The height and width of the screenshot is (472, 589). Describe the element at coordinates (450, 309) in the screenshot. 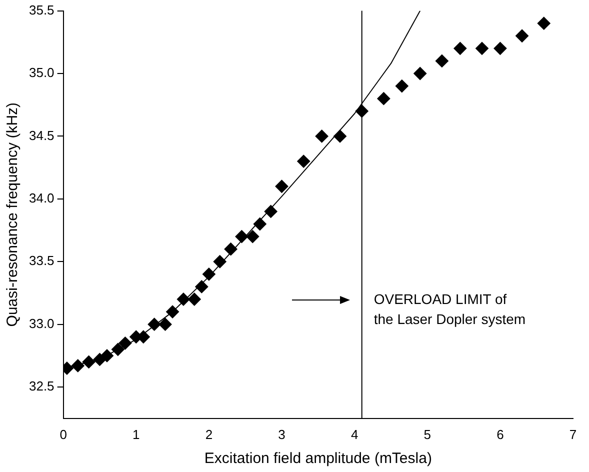

I see `ref-line-label: OVERLOAD LIMIT of the Laser Dopler system` at that location.